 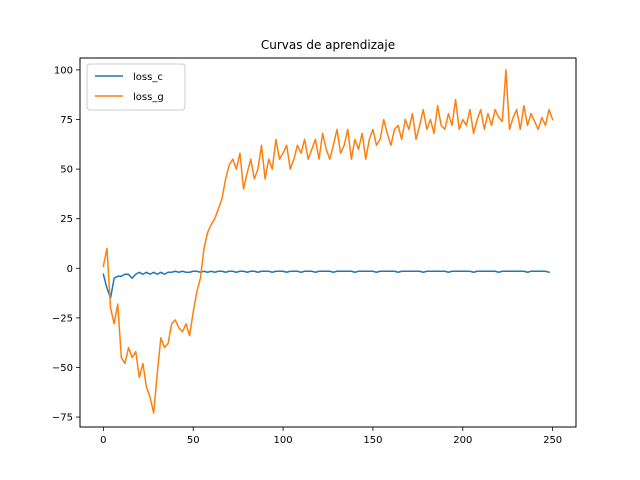 What do you see at coordinates (70, 269) in the screenshot?
I see `y-tick-label: 0` at bounding box center [70, 269].